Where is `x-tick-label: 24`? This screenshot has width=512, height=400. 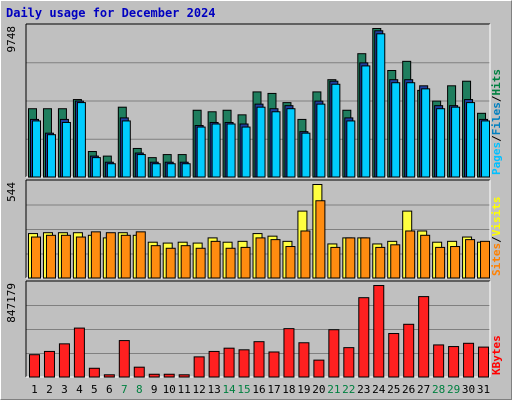 x-tick-label: 24 is located at coordinates (379, 389).